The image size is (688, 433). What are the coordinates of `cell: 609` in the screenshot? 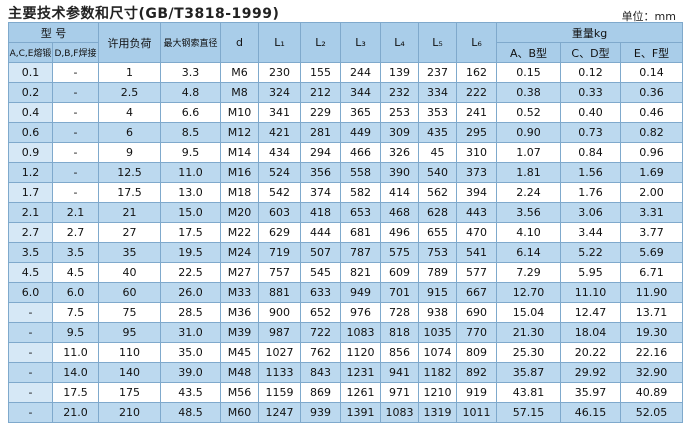 It's located at (399, 272).